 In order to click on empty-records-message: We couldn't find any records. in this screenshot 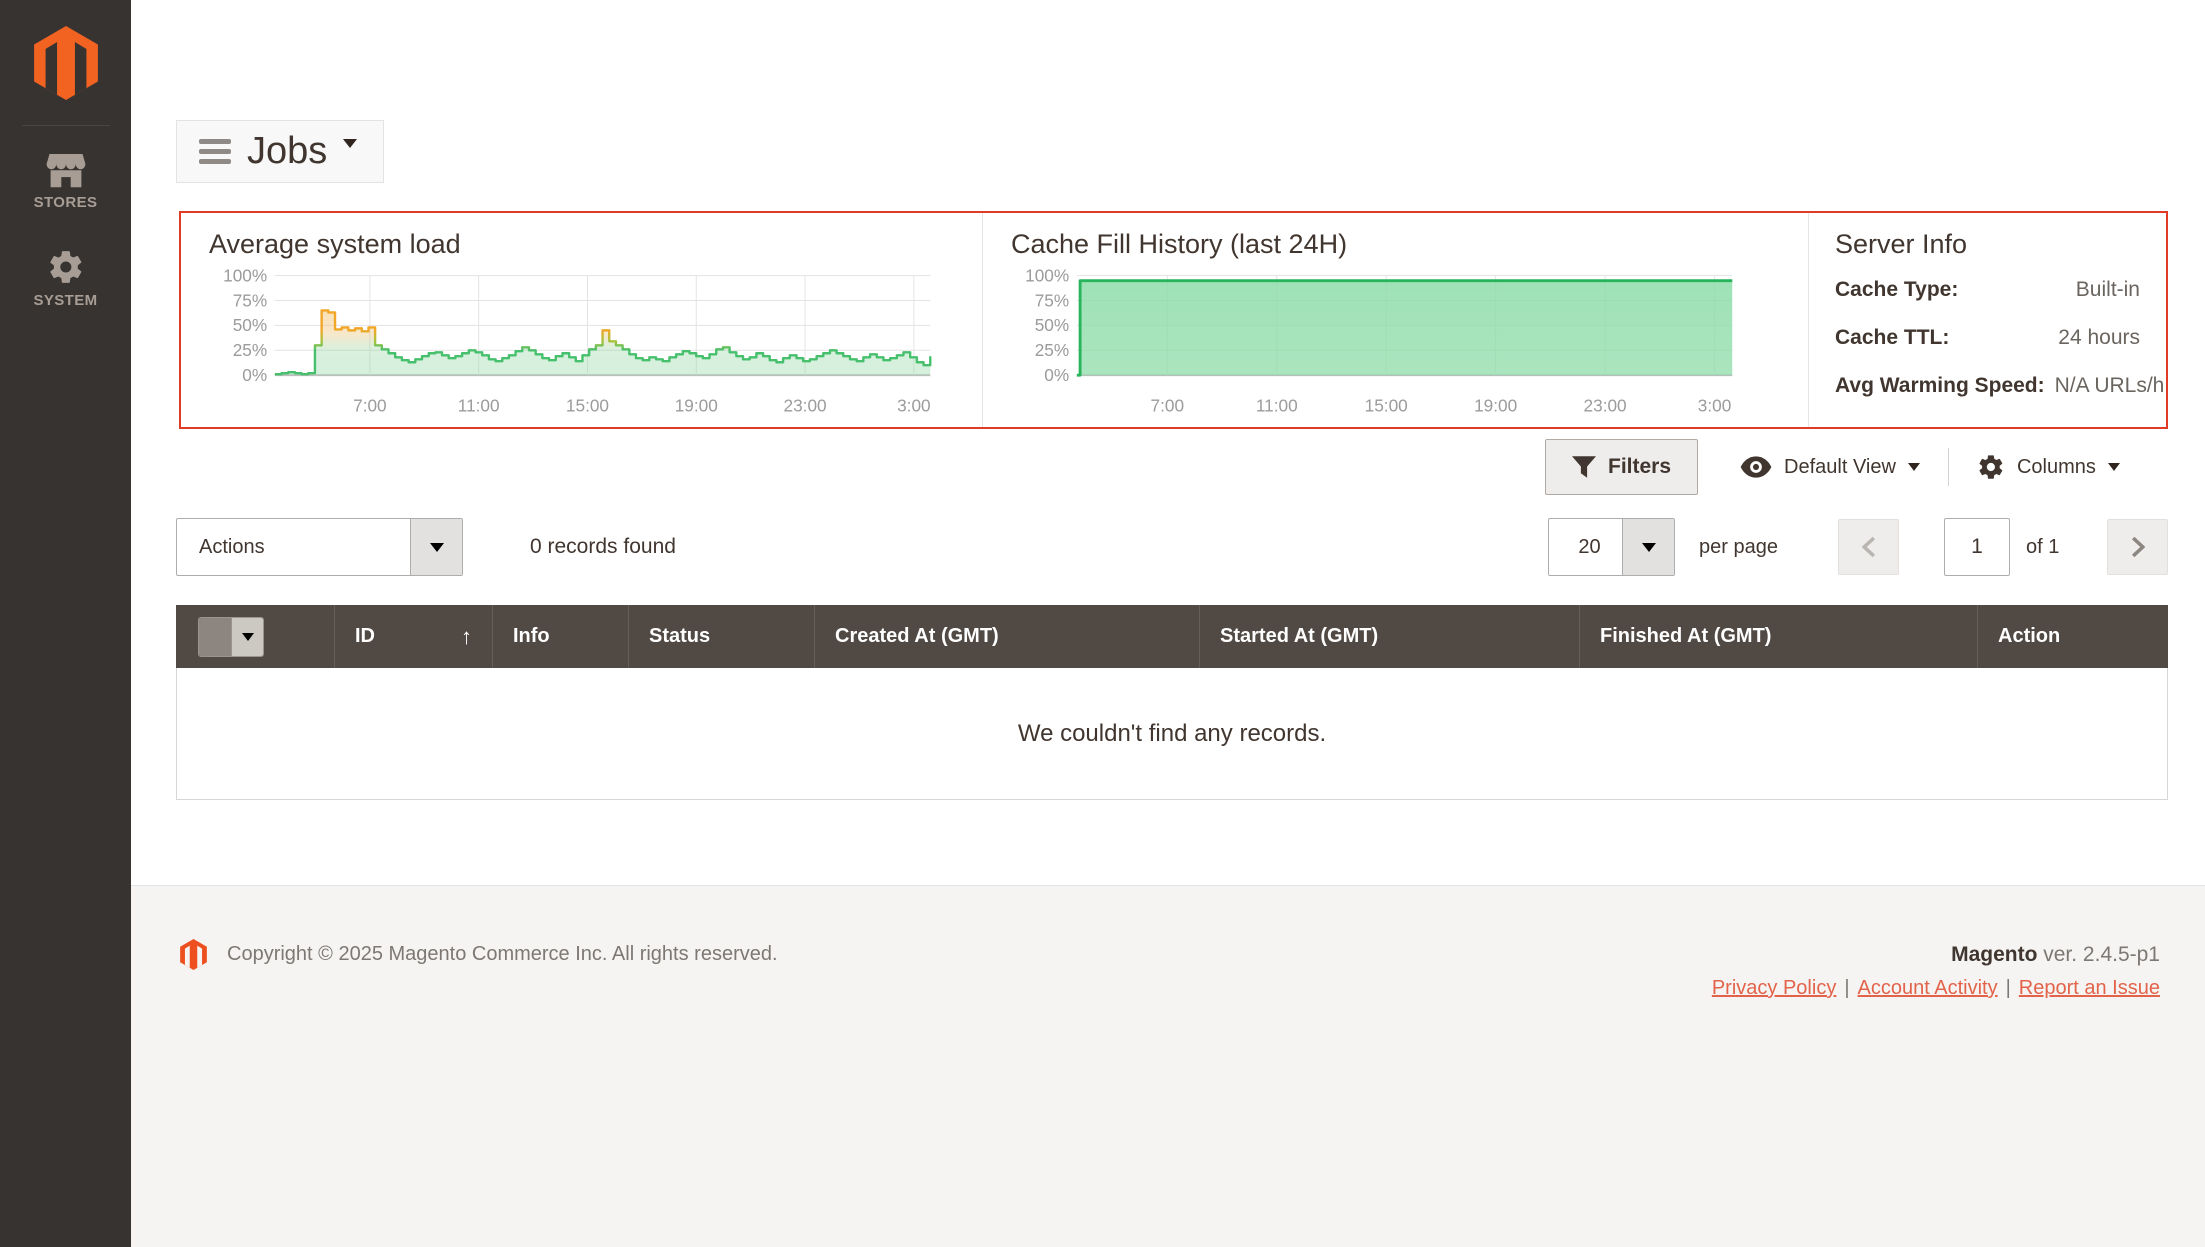, I will do `click(1172, 733)`.